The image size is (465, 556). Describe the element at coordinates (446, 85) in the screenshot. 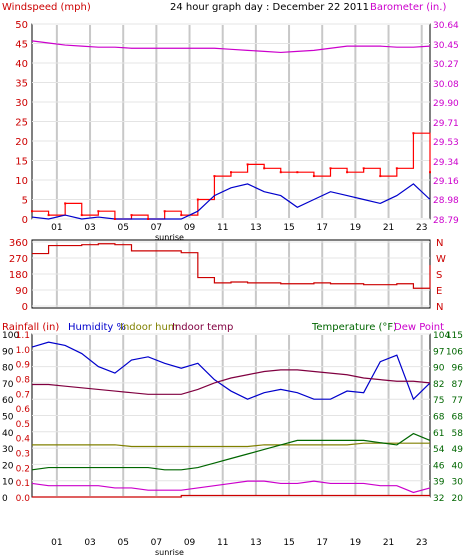

I see `baro-y-tick: 30.08` at that location.